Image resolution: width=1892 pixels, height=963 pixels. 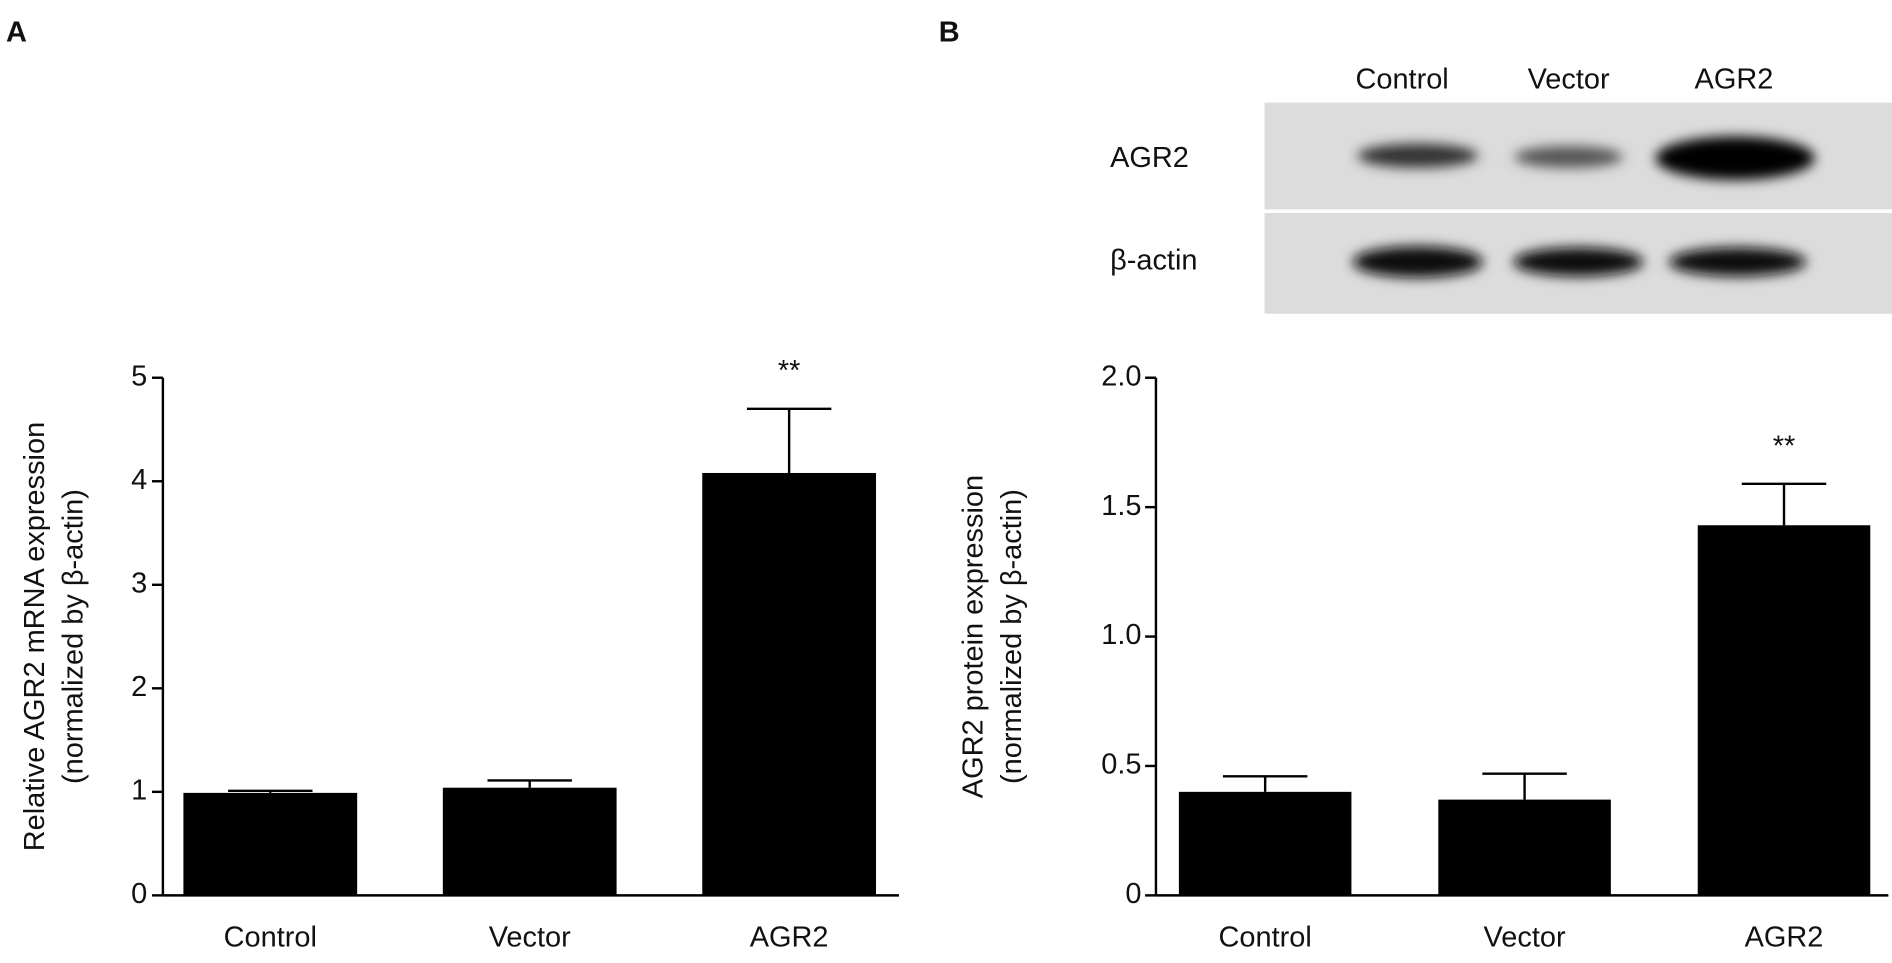 What do you see at coordinates (16, 32) in the screenshot?
I see `panel-label: A` at bounding box center [16, 32].